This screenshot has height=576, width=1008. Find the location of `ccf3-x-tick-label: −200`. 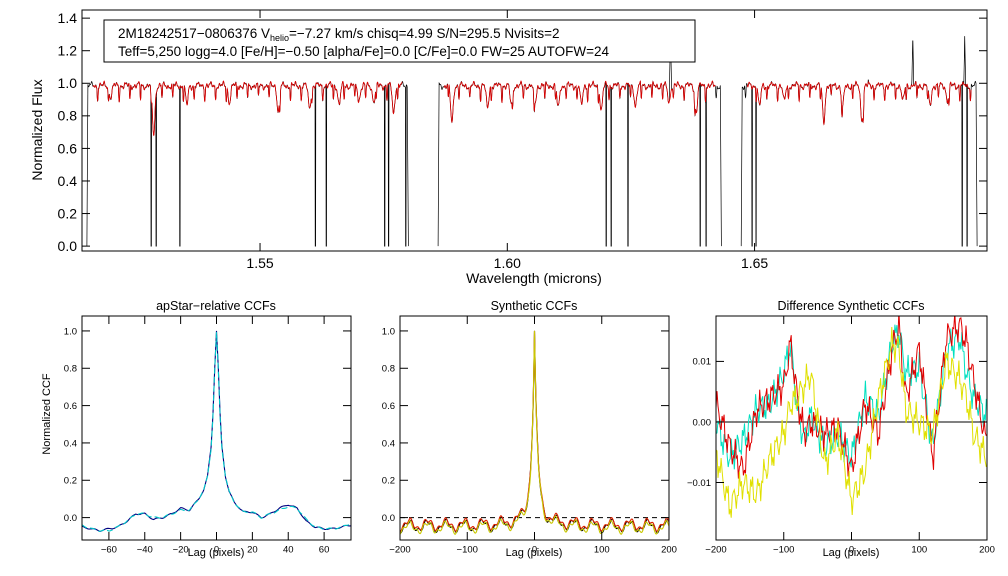

ccf3-x-tick-label: −200 is located at coordinates (715, 550).